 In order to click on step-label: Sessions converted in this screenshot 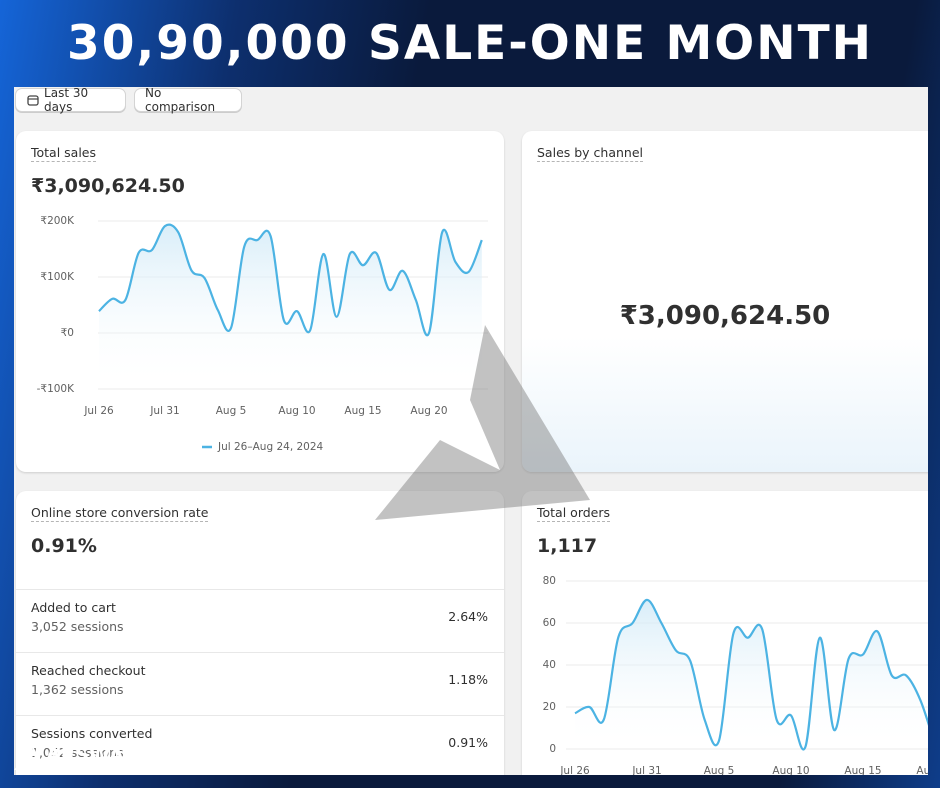, I will do `click(92, 733)`.